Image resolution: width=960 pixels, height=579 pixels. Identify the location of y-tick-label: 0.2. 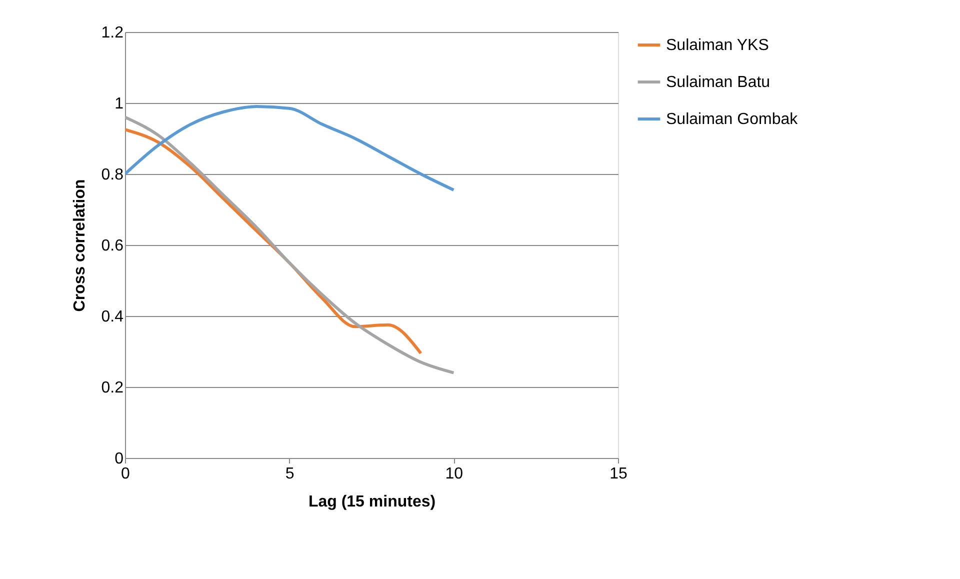
(112, 388).